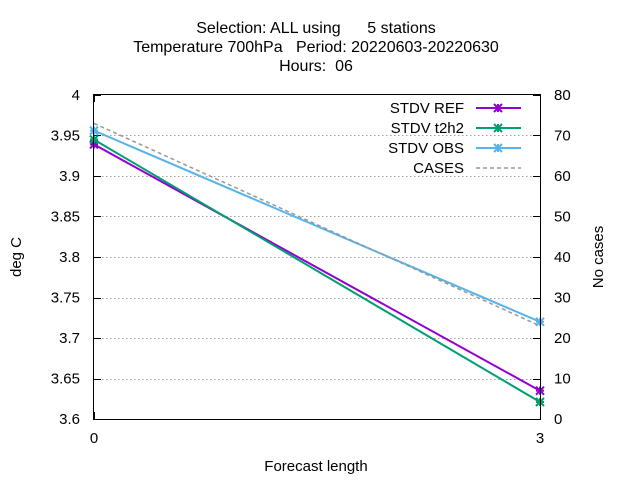 The height and width of the screenshot is (485, 640). What do you see at coordinates (69, 419) in the screenshot?
I see `y-tick-label: 3.6` at bounding box center [69, 419].